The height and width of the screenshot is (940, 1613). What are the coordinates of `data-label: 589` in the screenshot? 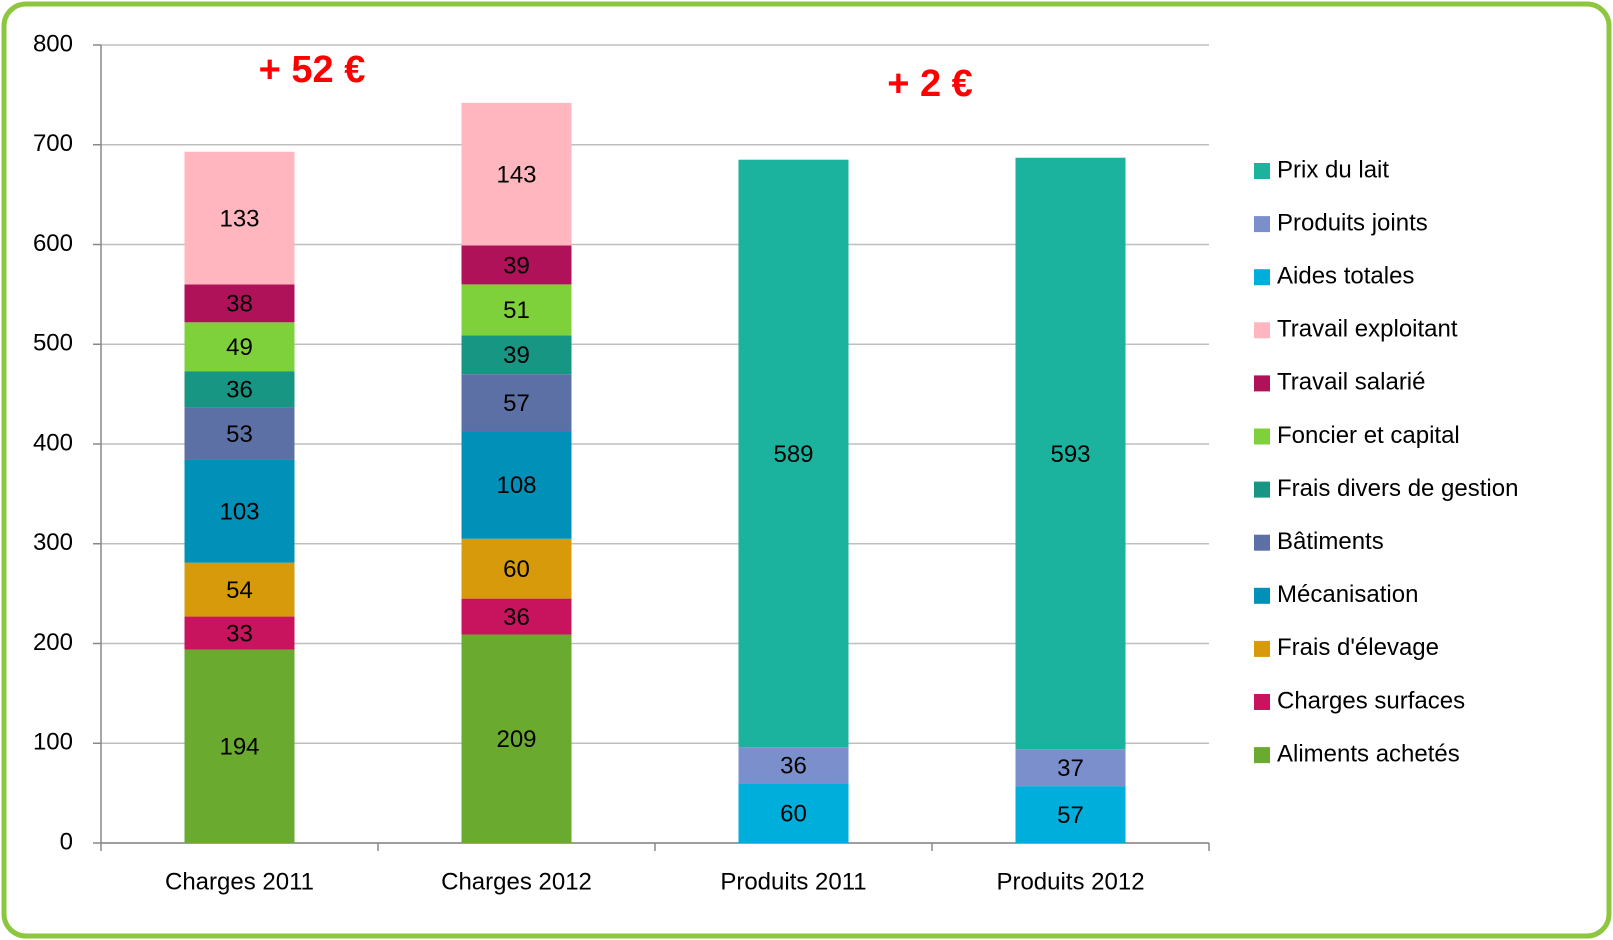 It's located at (793, 454).